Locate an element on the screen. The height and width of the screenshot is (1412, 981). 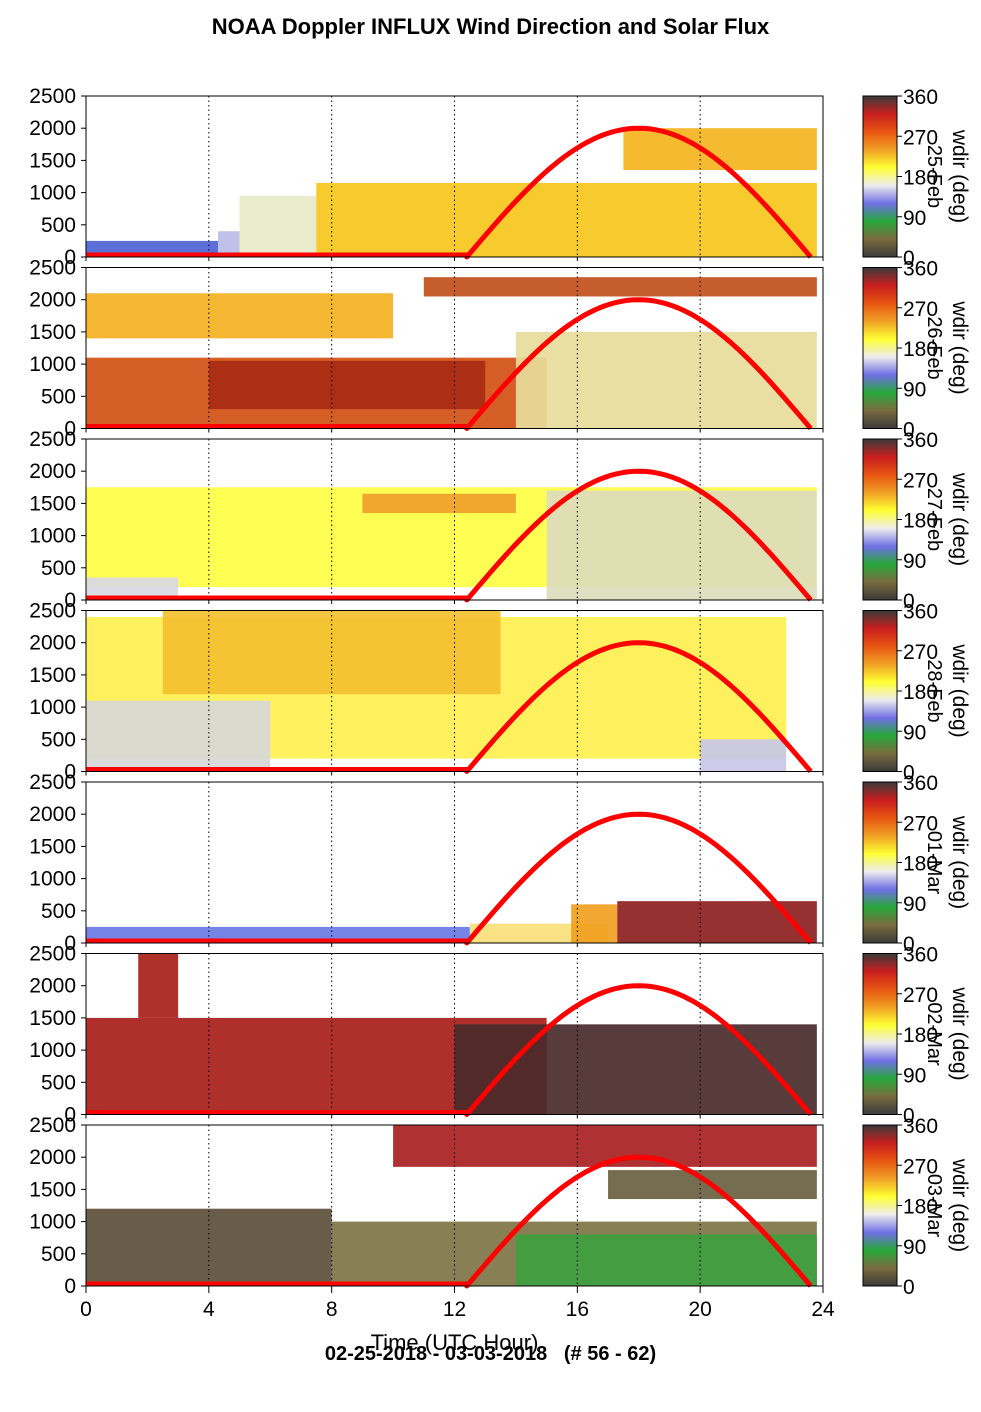
x-tick-label: 8 is located at coordinates (332, 1309).